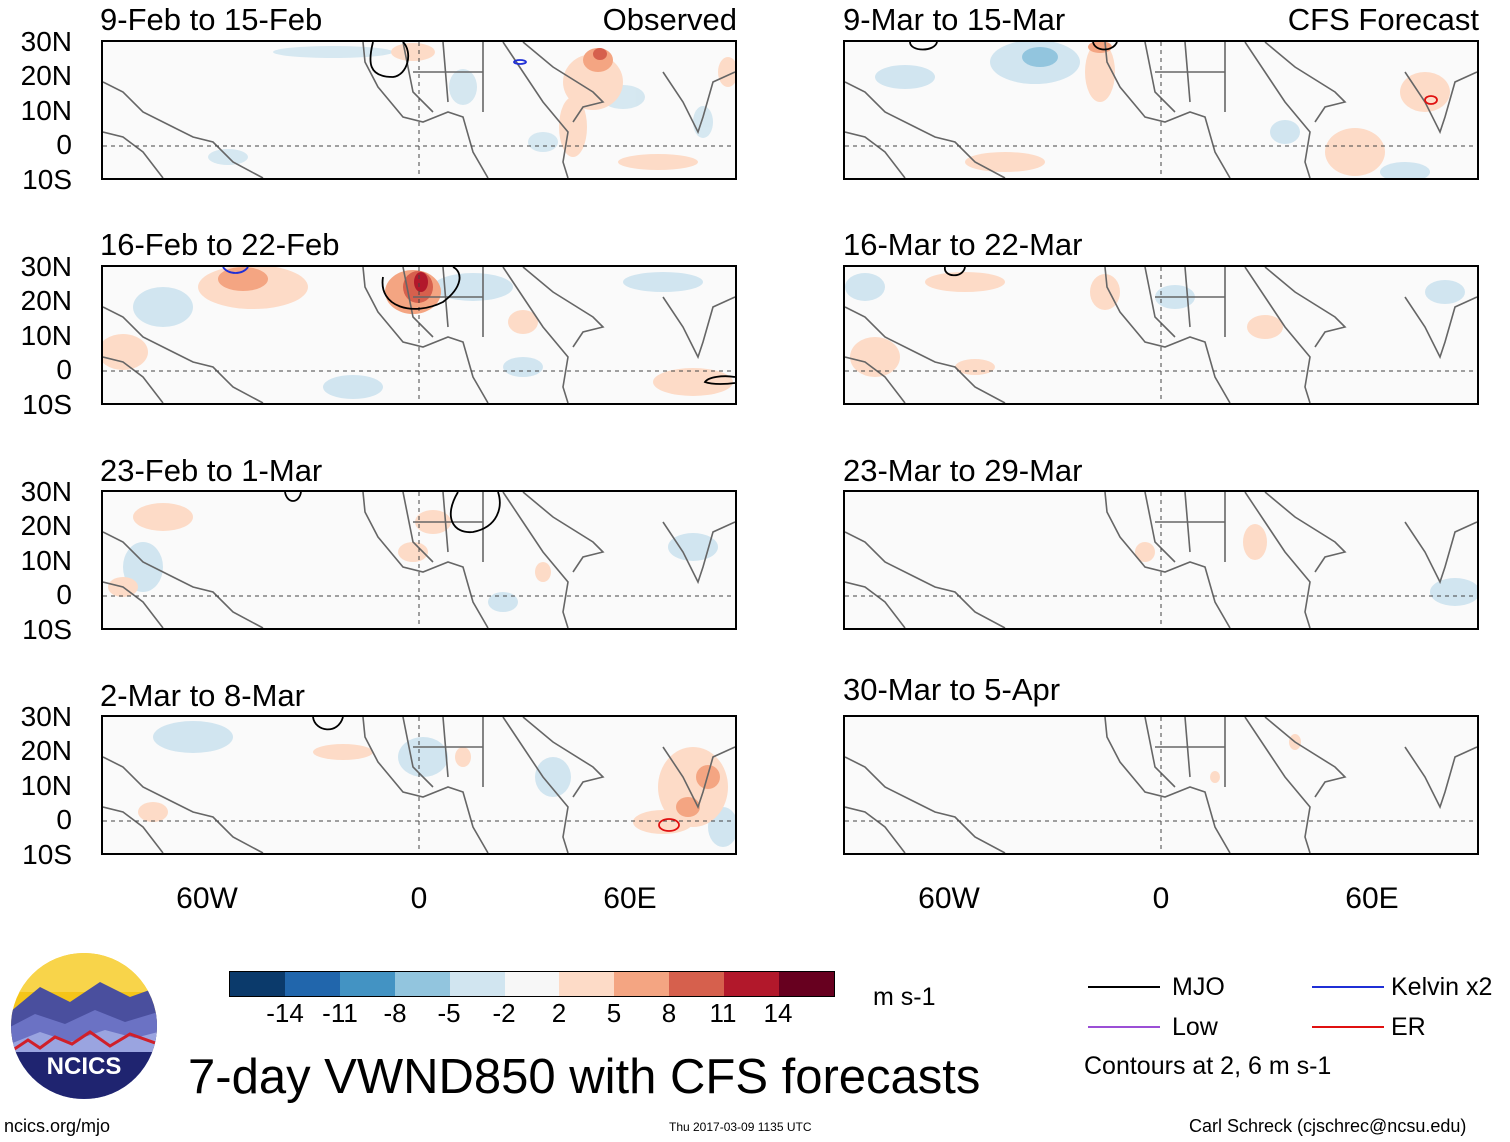 This screenshot has height=1142, width=1510. I want to click on legend-line-mjo, so click(1124, 987).